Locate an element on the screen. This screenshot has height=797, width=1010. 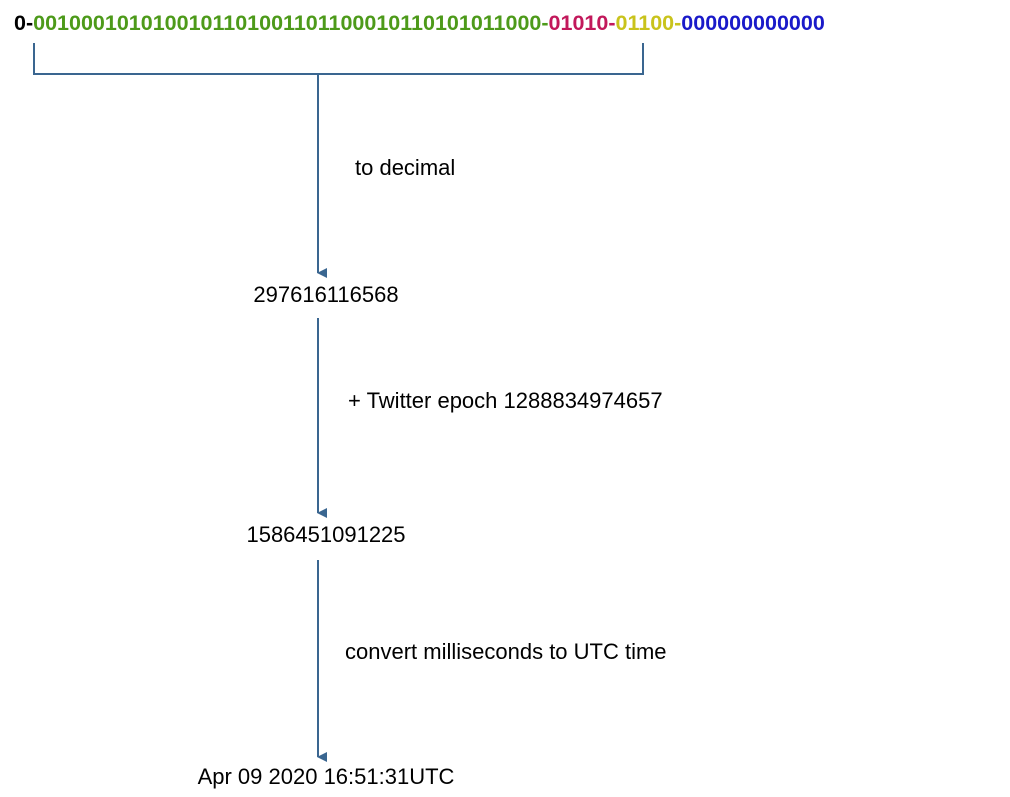
utc-time-value: Apr 09 2020 16:51:31UTC is located at coordinates (326, 776).